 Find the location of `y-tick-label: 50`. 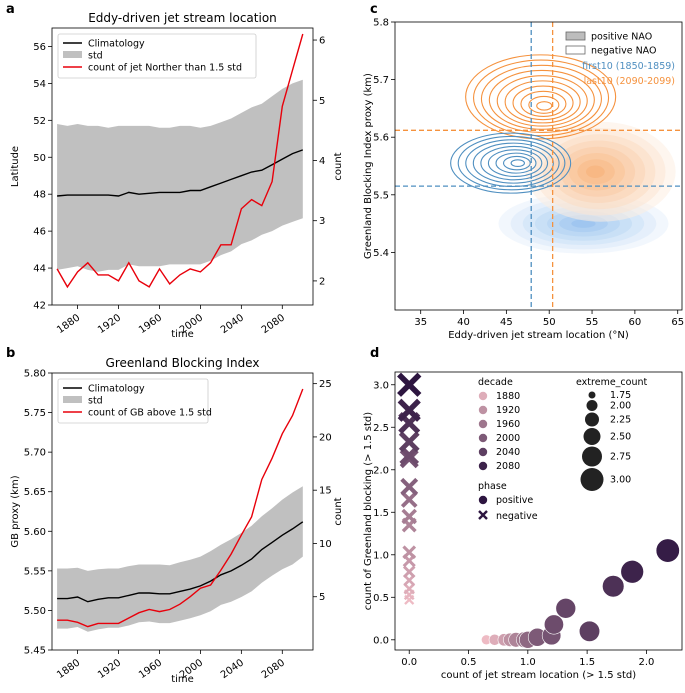

y-tick-label: 50 is located at coordinates (39, 158).